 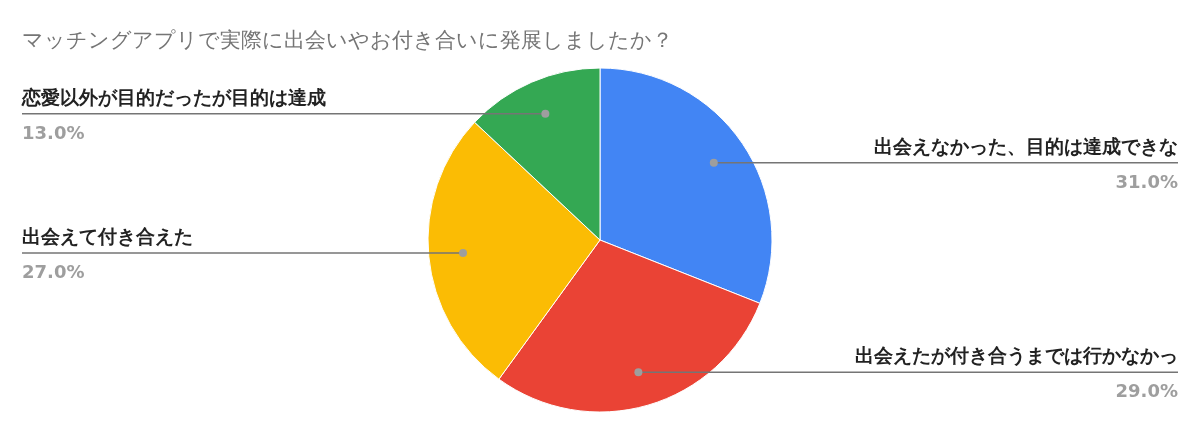 I want to click on slice-label: 出会えなかった、目的は達成できな, so click(x=1026, y=145).